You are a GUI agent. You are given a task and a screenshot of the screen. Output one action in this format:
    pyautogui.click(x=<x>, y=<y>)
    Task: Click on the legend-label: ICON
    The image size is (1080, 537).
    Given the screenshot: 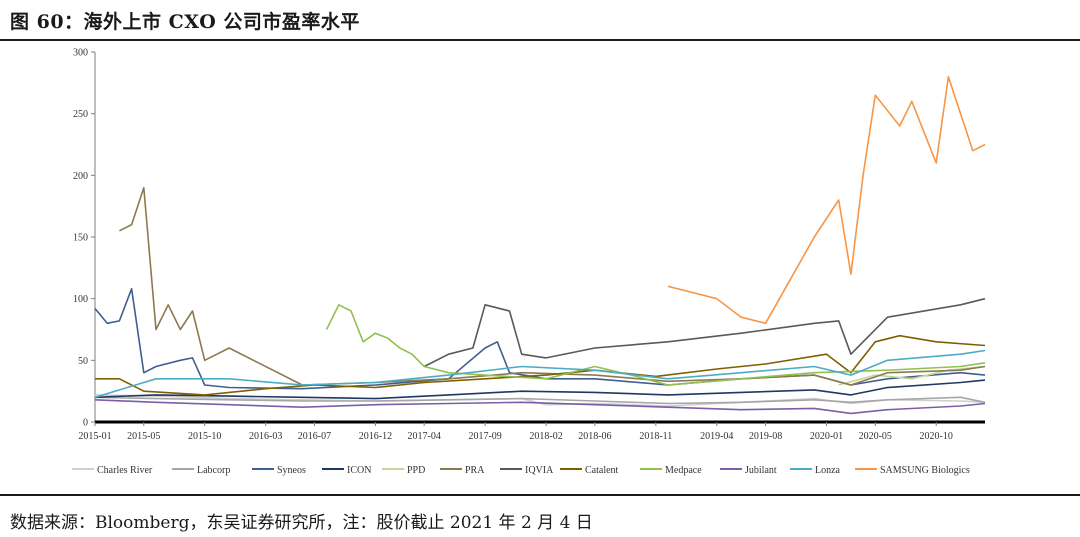 What is the action you would take?
    pyautogui.click(x=359, y=470)
    